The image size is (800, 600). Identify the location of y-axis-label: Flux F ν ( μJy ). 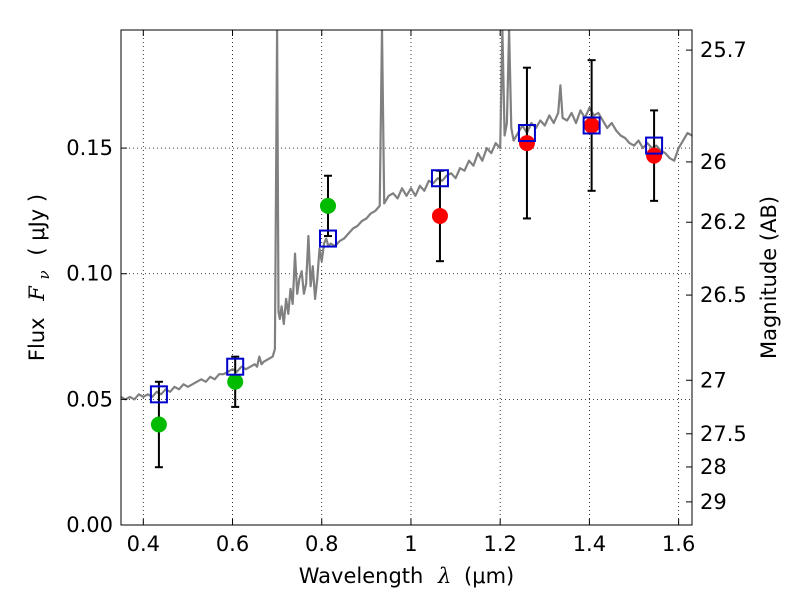
(39, 277).